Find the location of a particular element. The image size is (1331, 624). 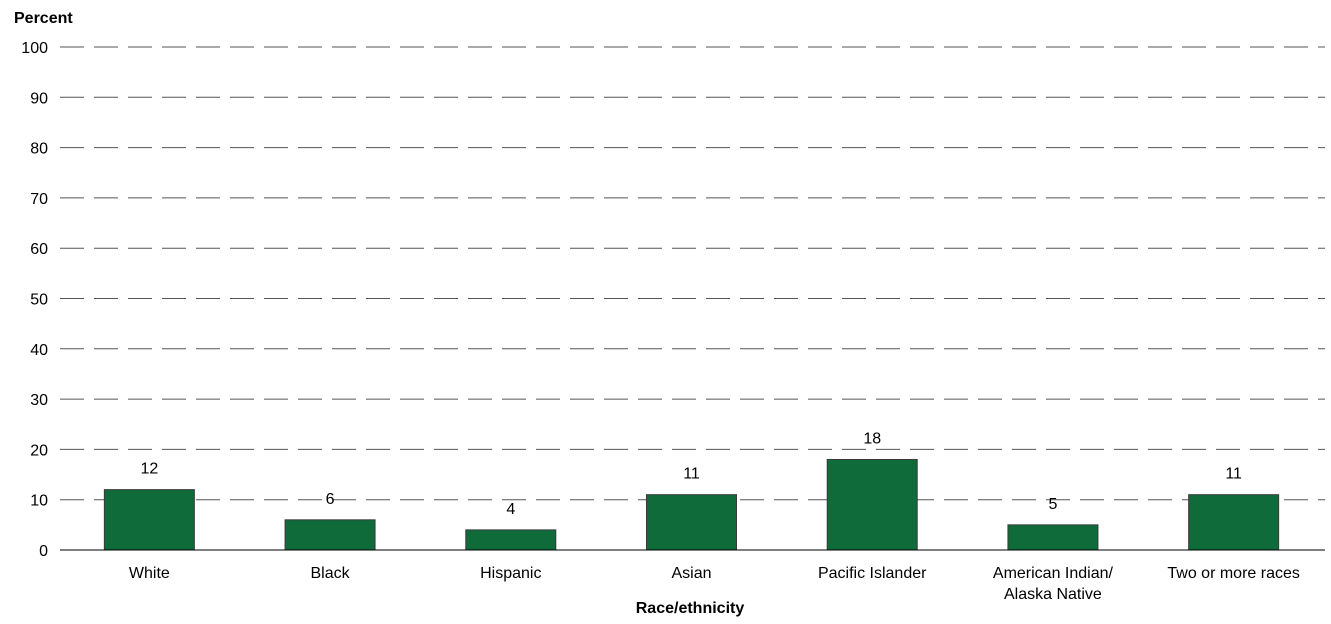

y-tick-label: 80 is located at coordinates (39, 149).